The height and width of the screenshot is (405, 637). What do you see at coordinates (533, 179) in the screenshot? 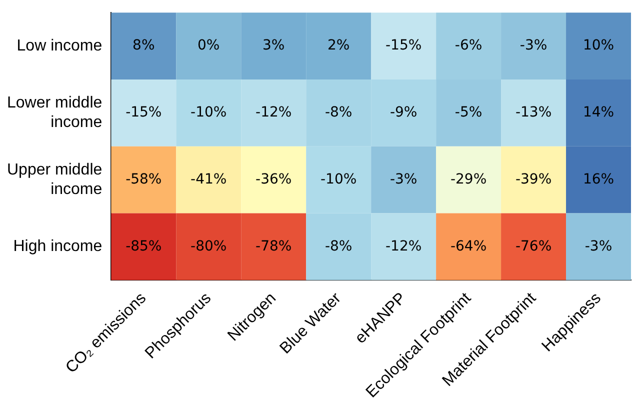
I see `data-label: -39%` at bounding box center [533, 179].